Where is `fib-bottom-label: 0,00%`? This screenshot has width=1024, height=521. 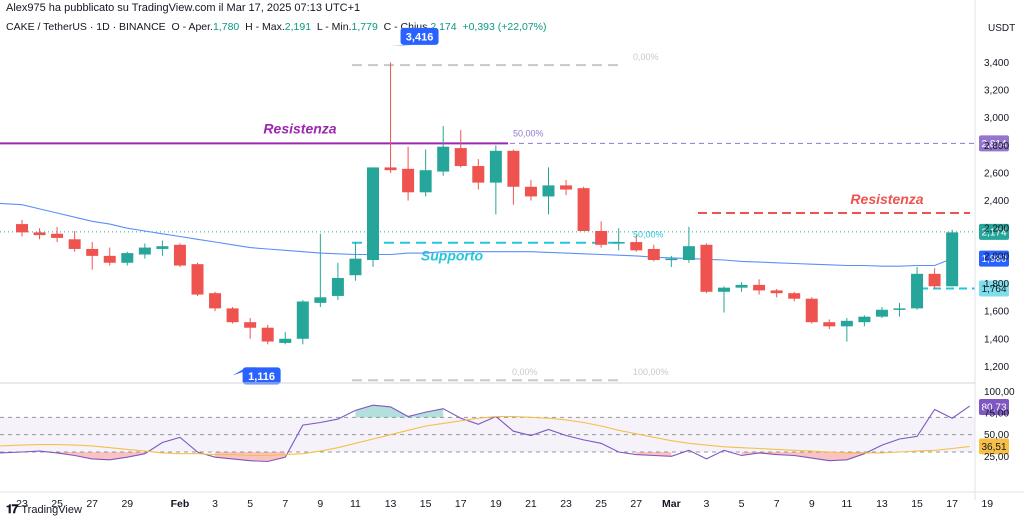
fib-bottom-label: 0,00% is located at coordinates (525, 372).